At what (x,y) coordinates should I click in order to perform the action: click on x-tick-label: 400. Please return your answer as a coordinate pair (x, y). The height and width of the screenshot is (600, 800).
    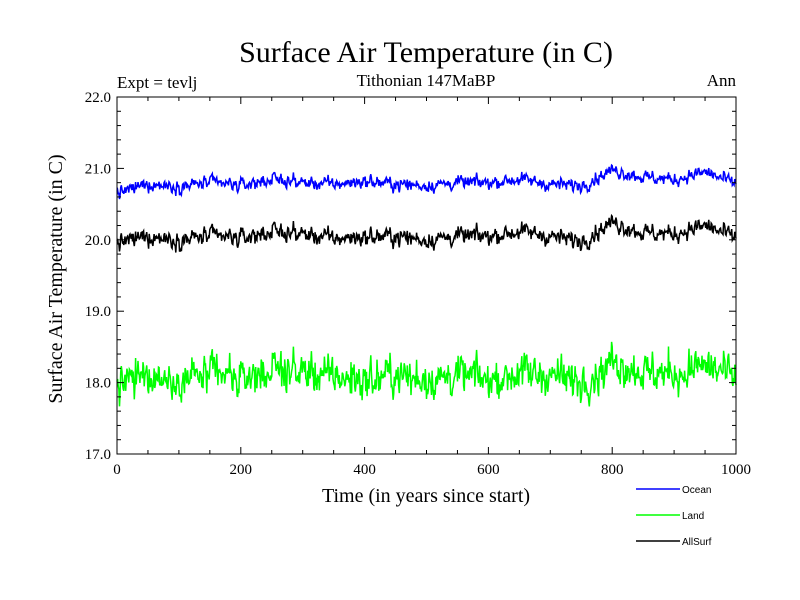
    Looking at the image, I should click on (364, 470).